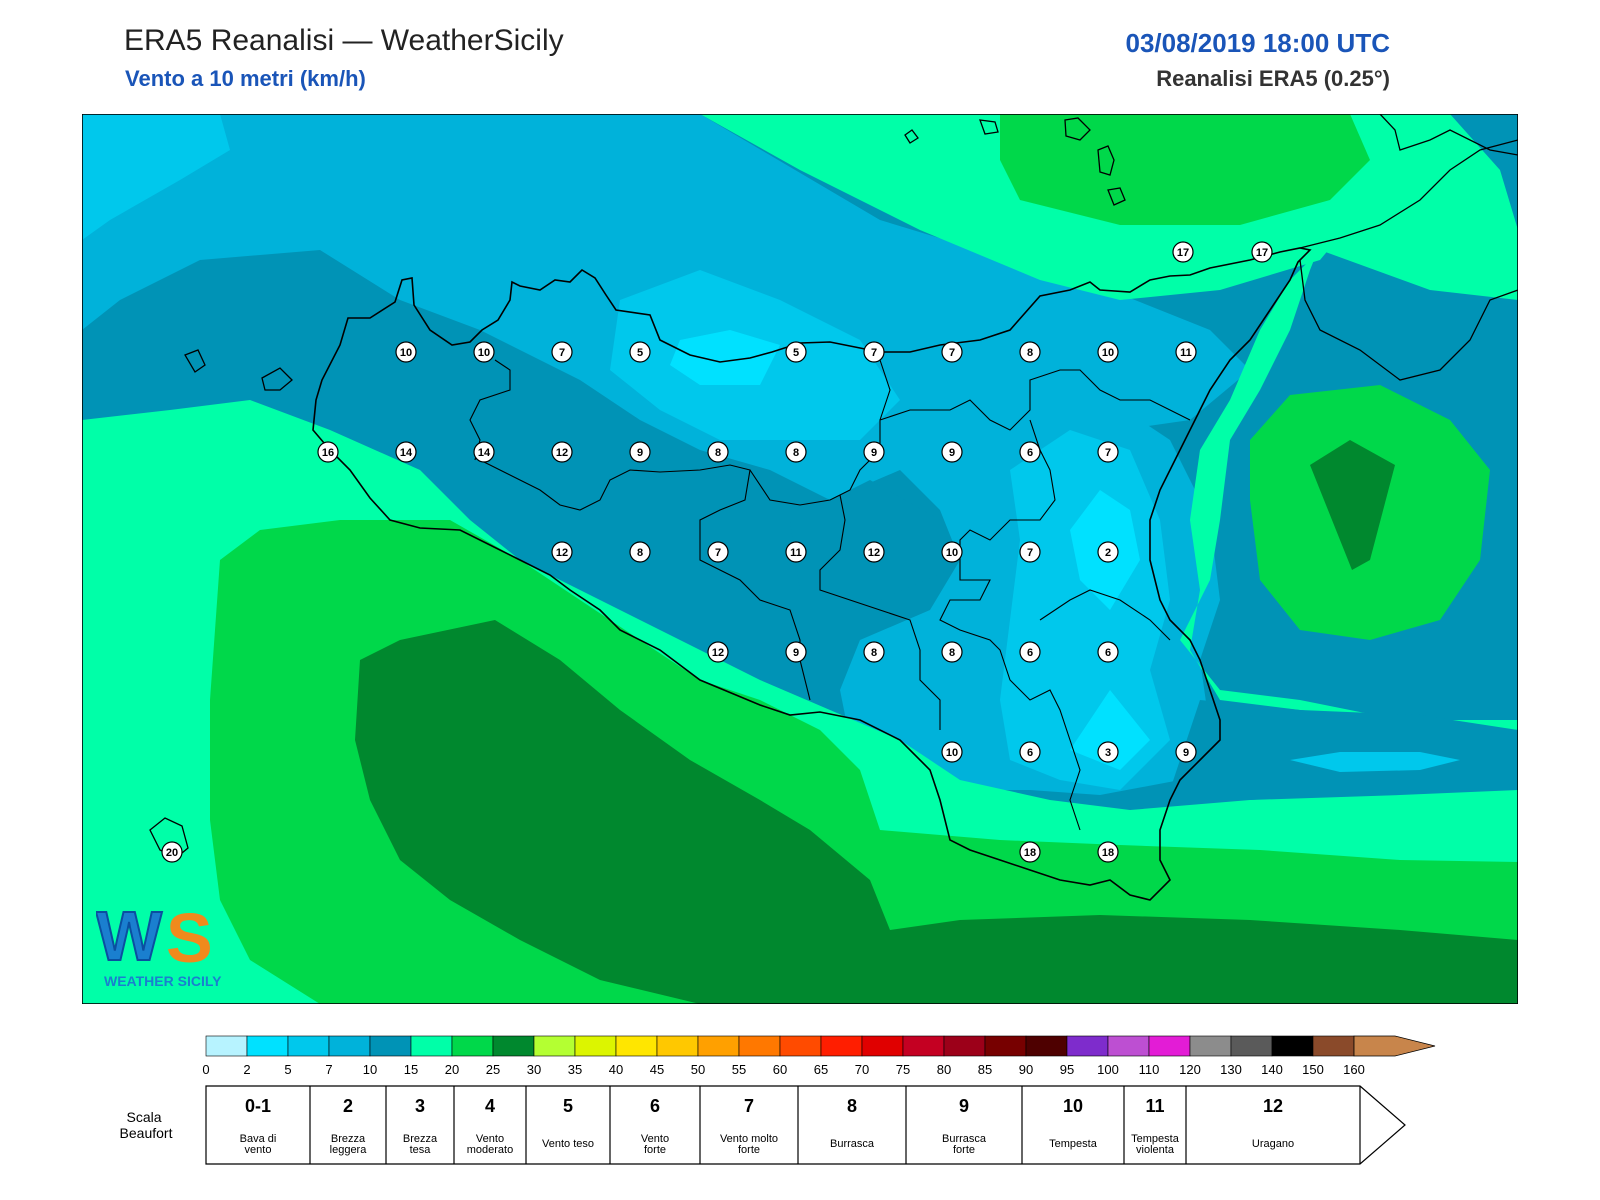 The image size is (1600, 1200). I want to click on colorbar-tick: 160, so click(1354, 1069).